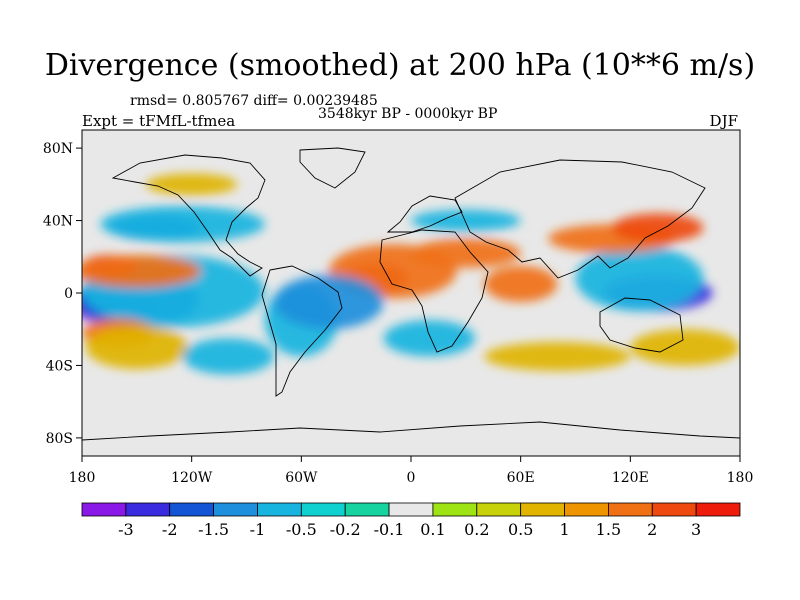 The height and width of the screenshot is (600, 800). I want to click on coast-africa, so click(434, 291).